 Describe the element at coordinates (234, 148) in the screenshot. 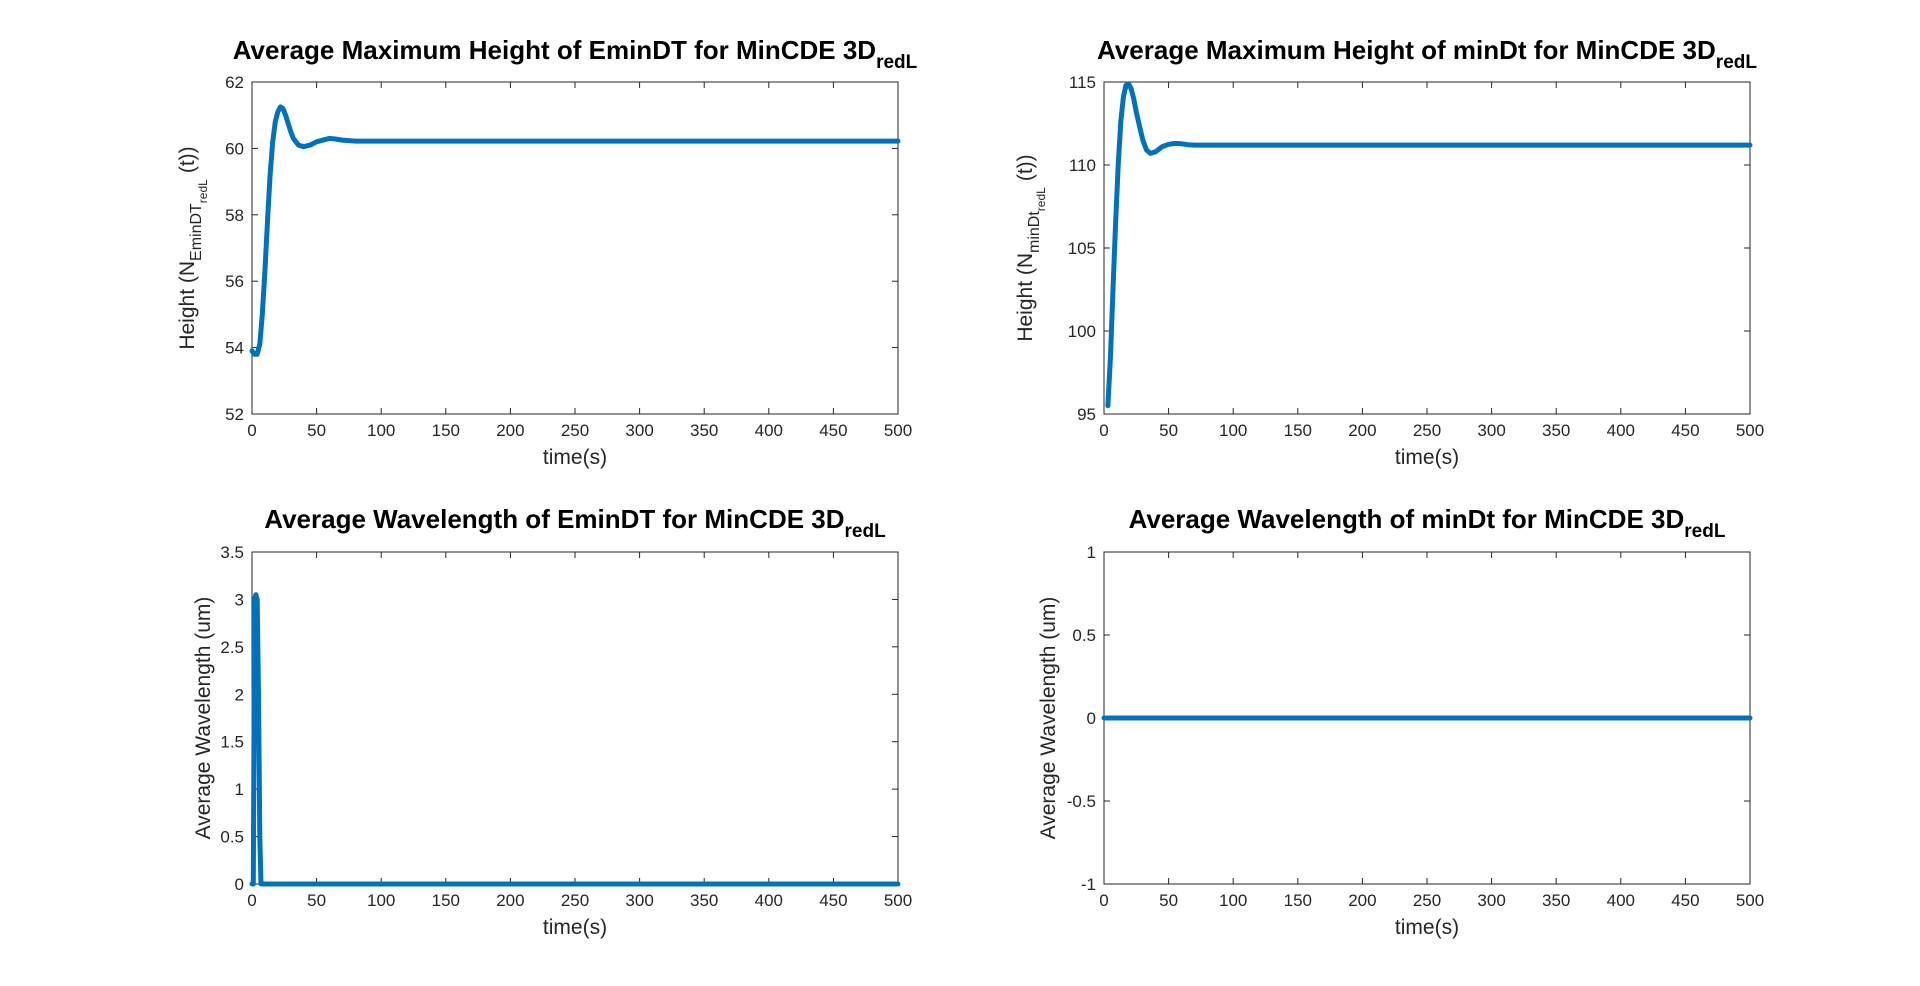

I see `y-tick-label: 60` at that location.